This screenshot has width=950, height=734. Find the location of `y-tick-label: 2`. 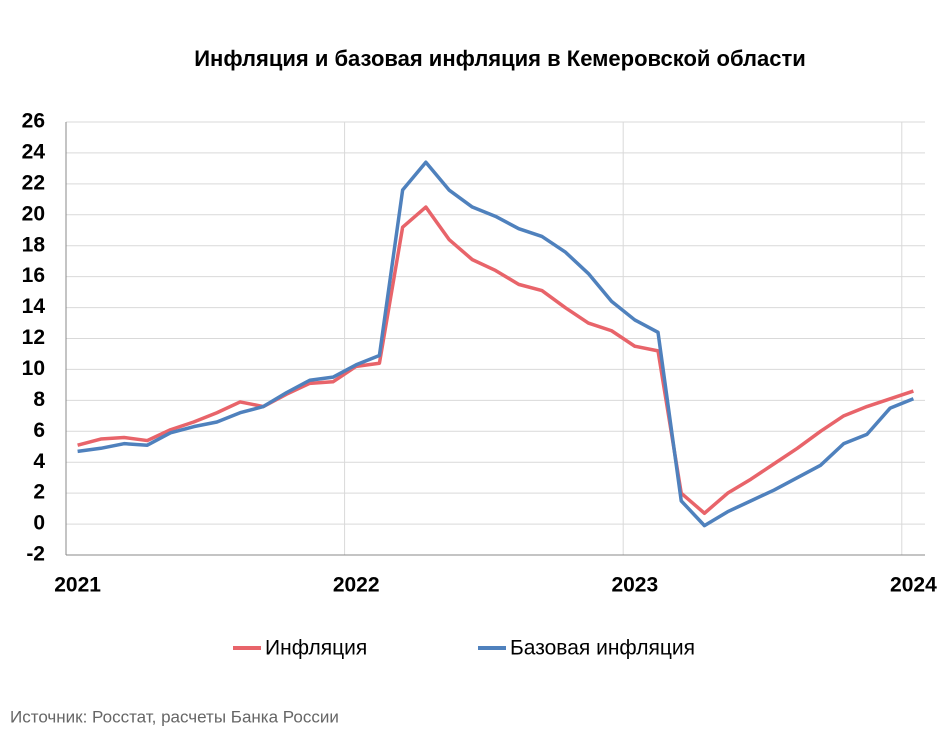

y-tick-label: 2 is located at coordinates (39, 492).